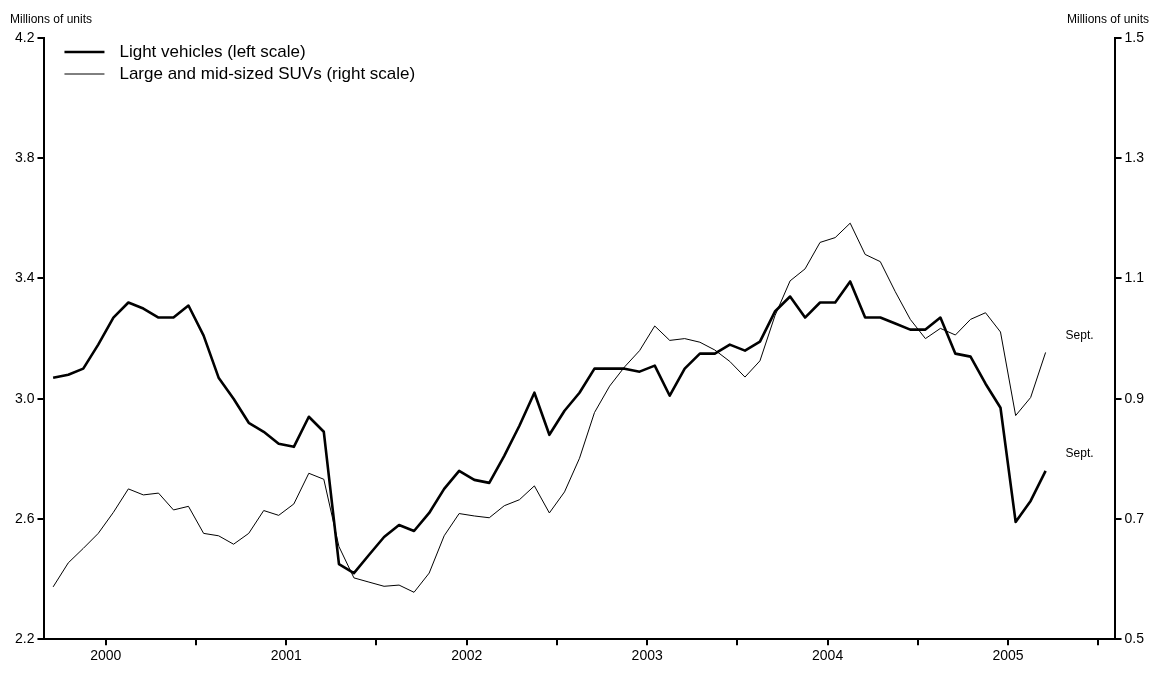 The height and width of the screenshot is (674, 1159). Describe the element at coordinates (1008, 655) in the screenshot. I see `x-tick-label: 2005` at that location.